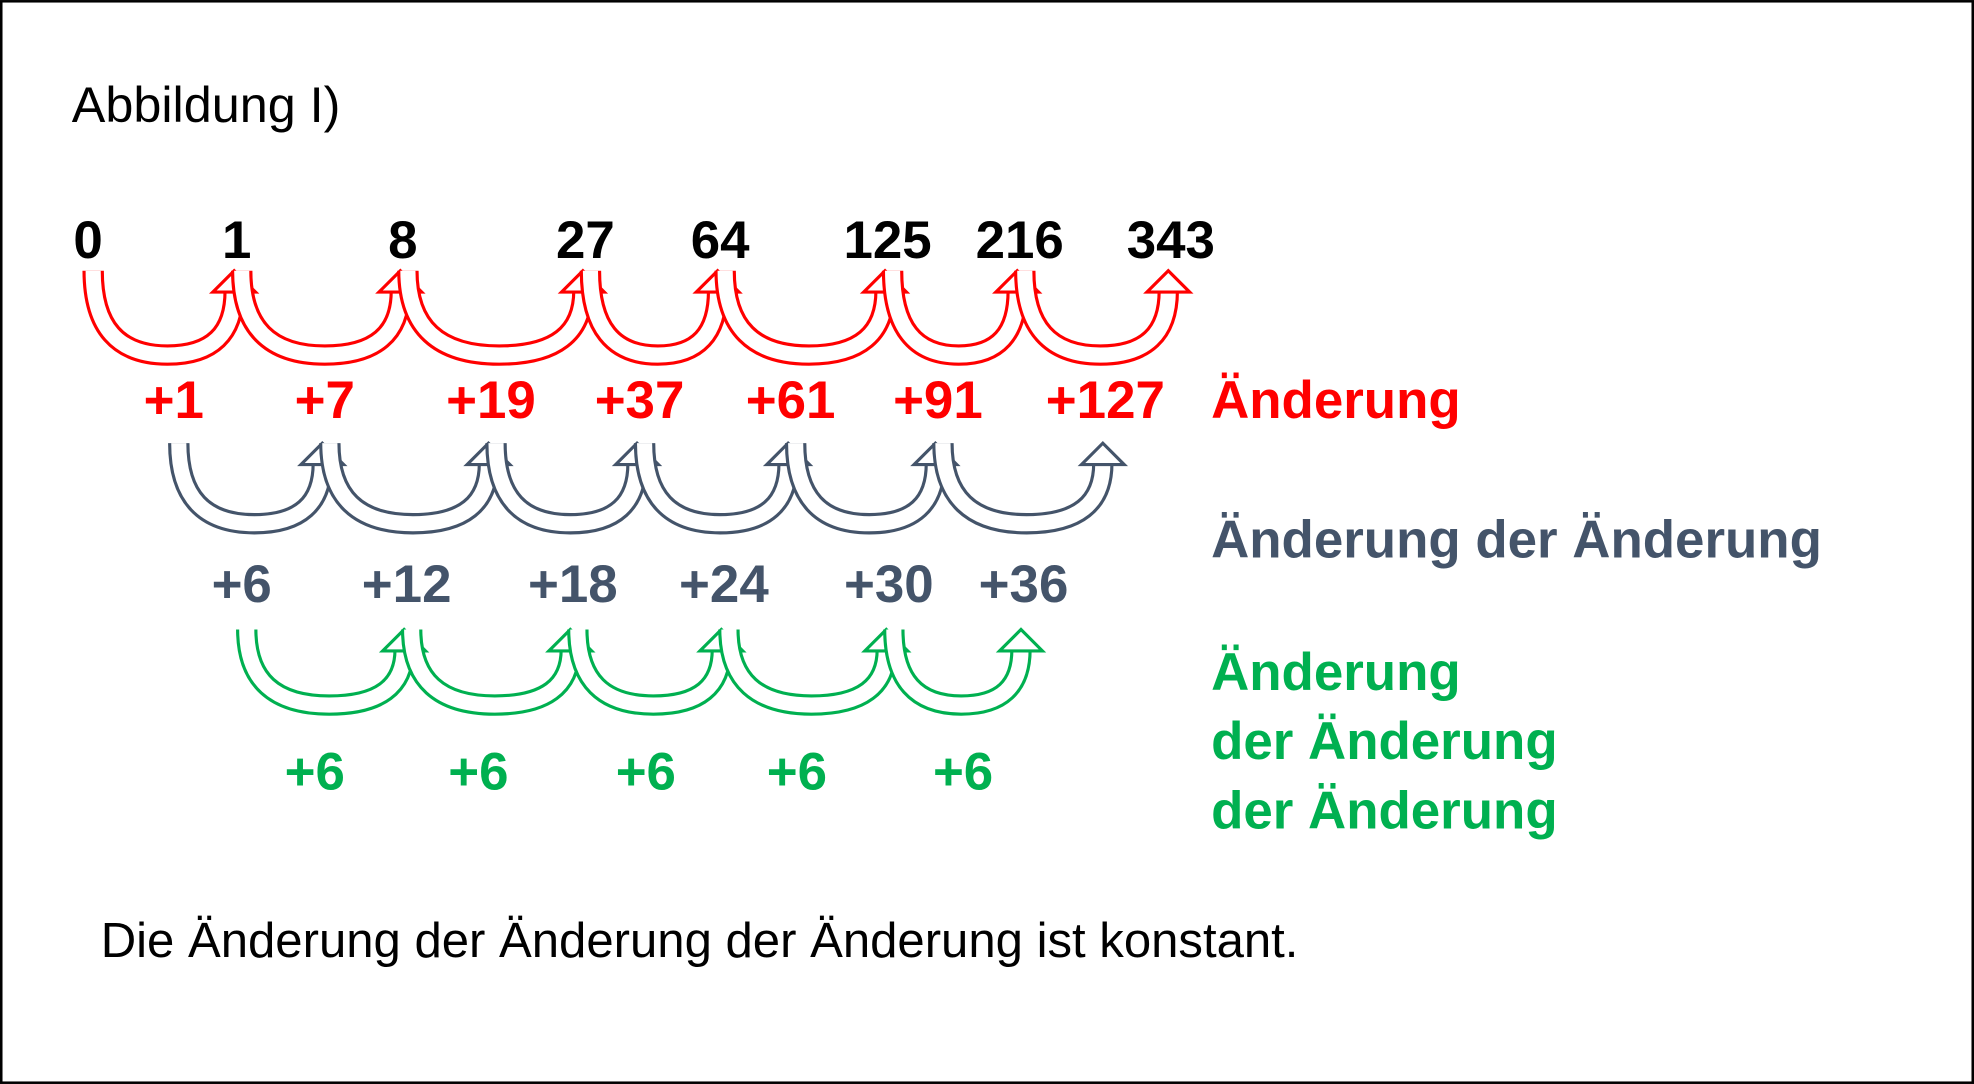 The image size is (1974, 1084). Describe the element at coordinates (938, 400) in the screenshot. I see `row-value: +91` at that location.